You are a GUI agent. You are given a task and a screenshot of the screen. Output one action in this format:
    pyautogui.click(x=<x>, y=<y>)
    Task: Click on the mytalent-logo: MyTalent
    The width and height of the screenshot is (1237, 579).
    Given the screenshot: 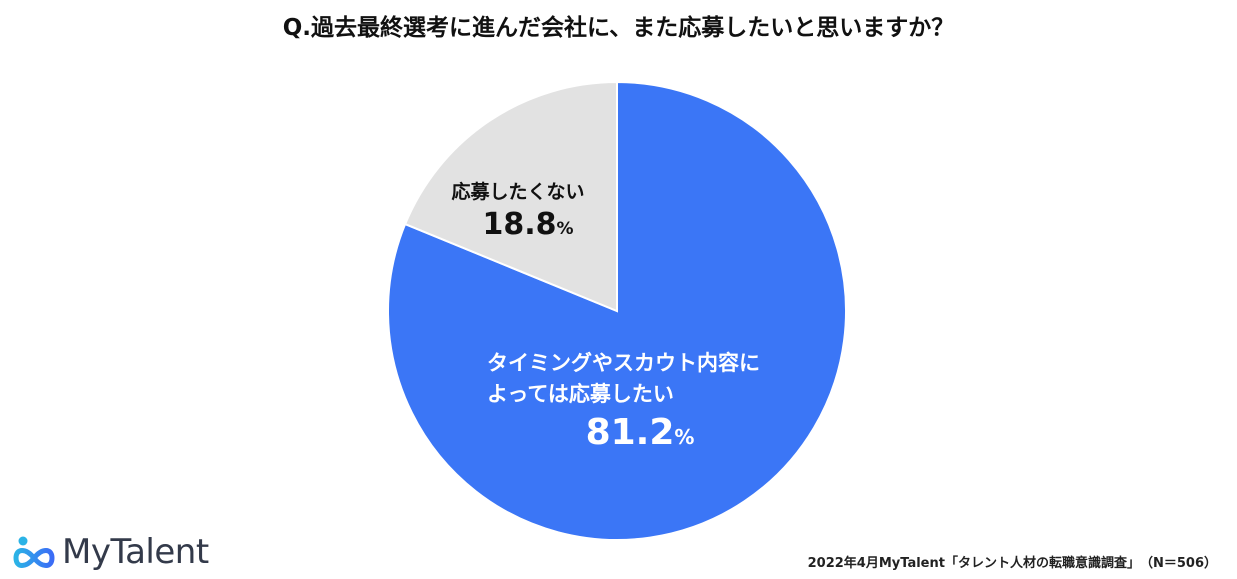 What is the action you would take?
    pyautogui.click(x=110, y=552)
    